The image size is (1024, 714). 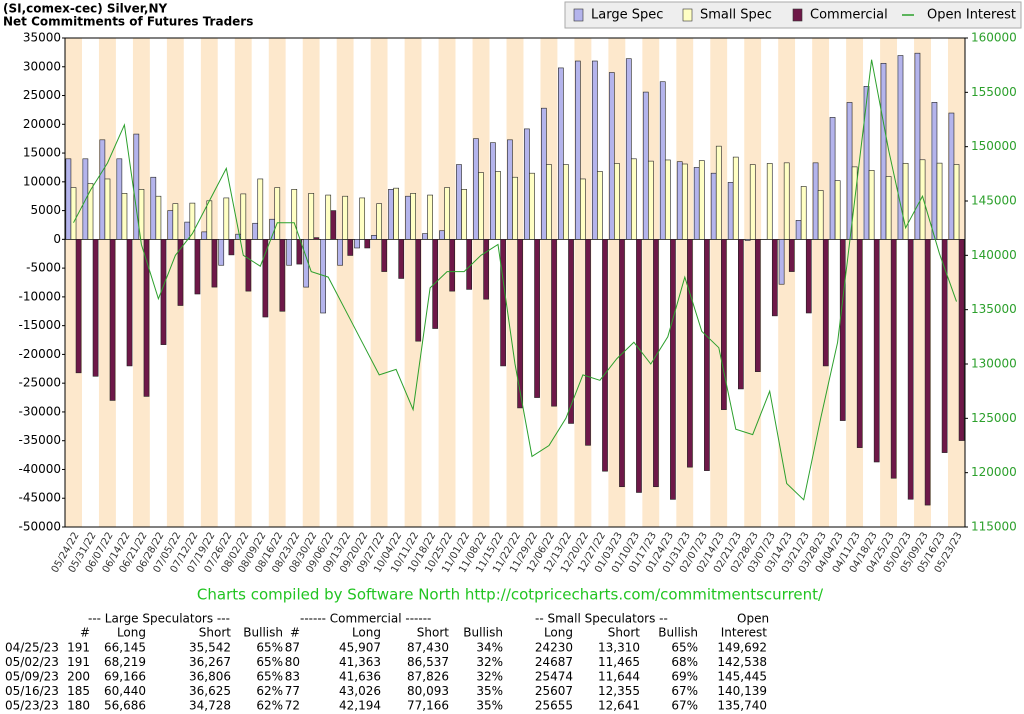 What do you see at coordinates (32, 662) in the screenshot?
I see `table-date: 05/02/23` at bounding box center [32, 662].